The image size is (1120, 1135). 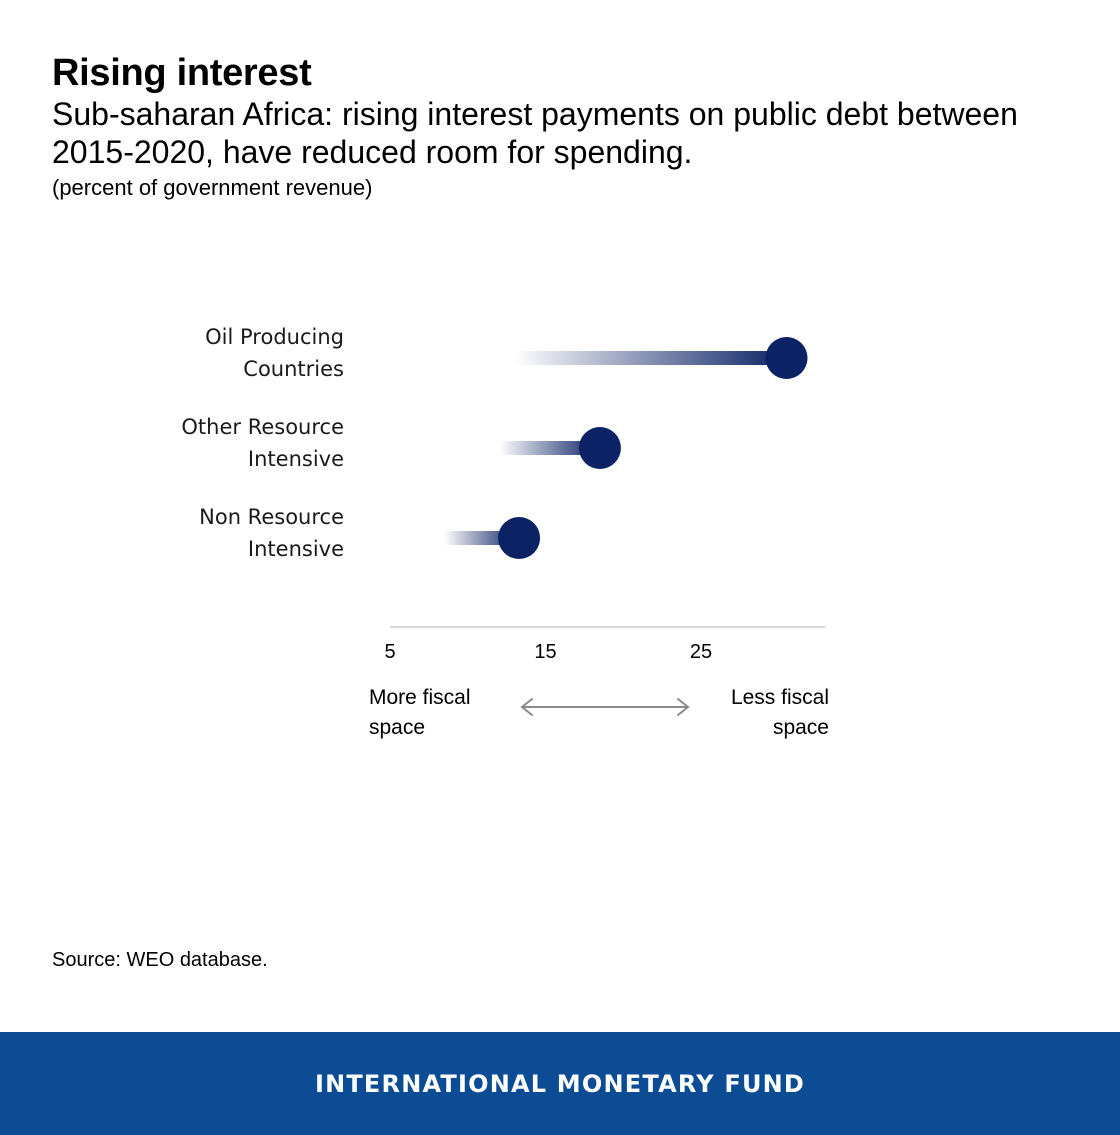 What do you see at coordinates (605, 707) in the screenshot?
I see `double-arrow-icon` at bounding box center [605, 707].